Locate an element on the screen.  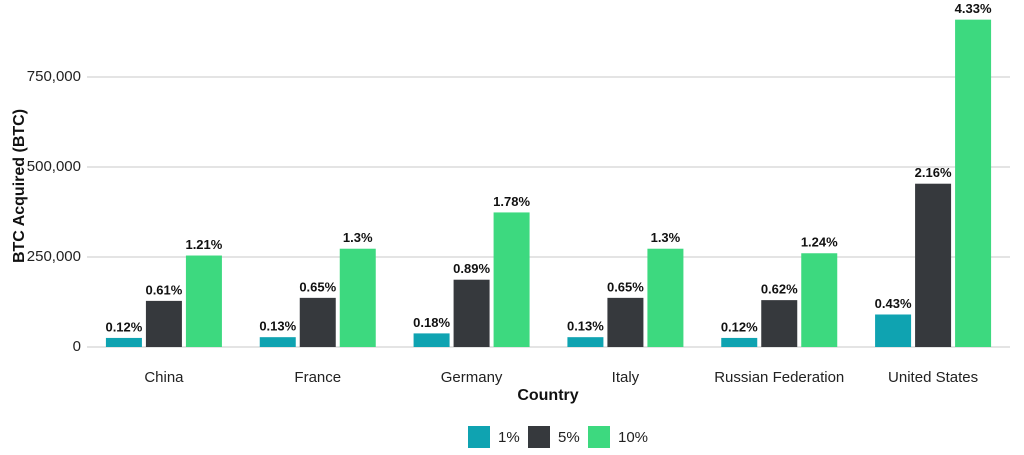
x-tick-label: Italy is located at coordinates (626, 377).